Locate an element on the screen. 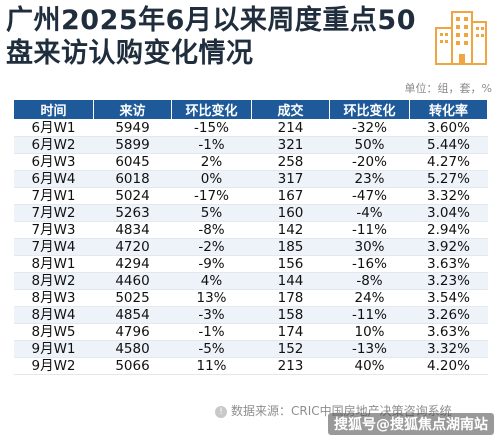 The image size is (500, 439). col-header-conversion: 转化率 is located at coordinates (448, 109).